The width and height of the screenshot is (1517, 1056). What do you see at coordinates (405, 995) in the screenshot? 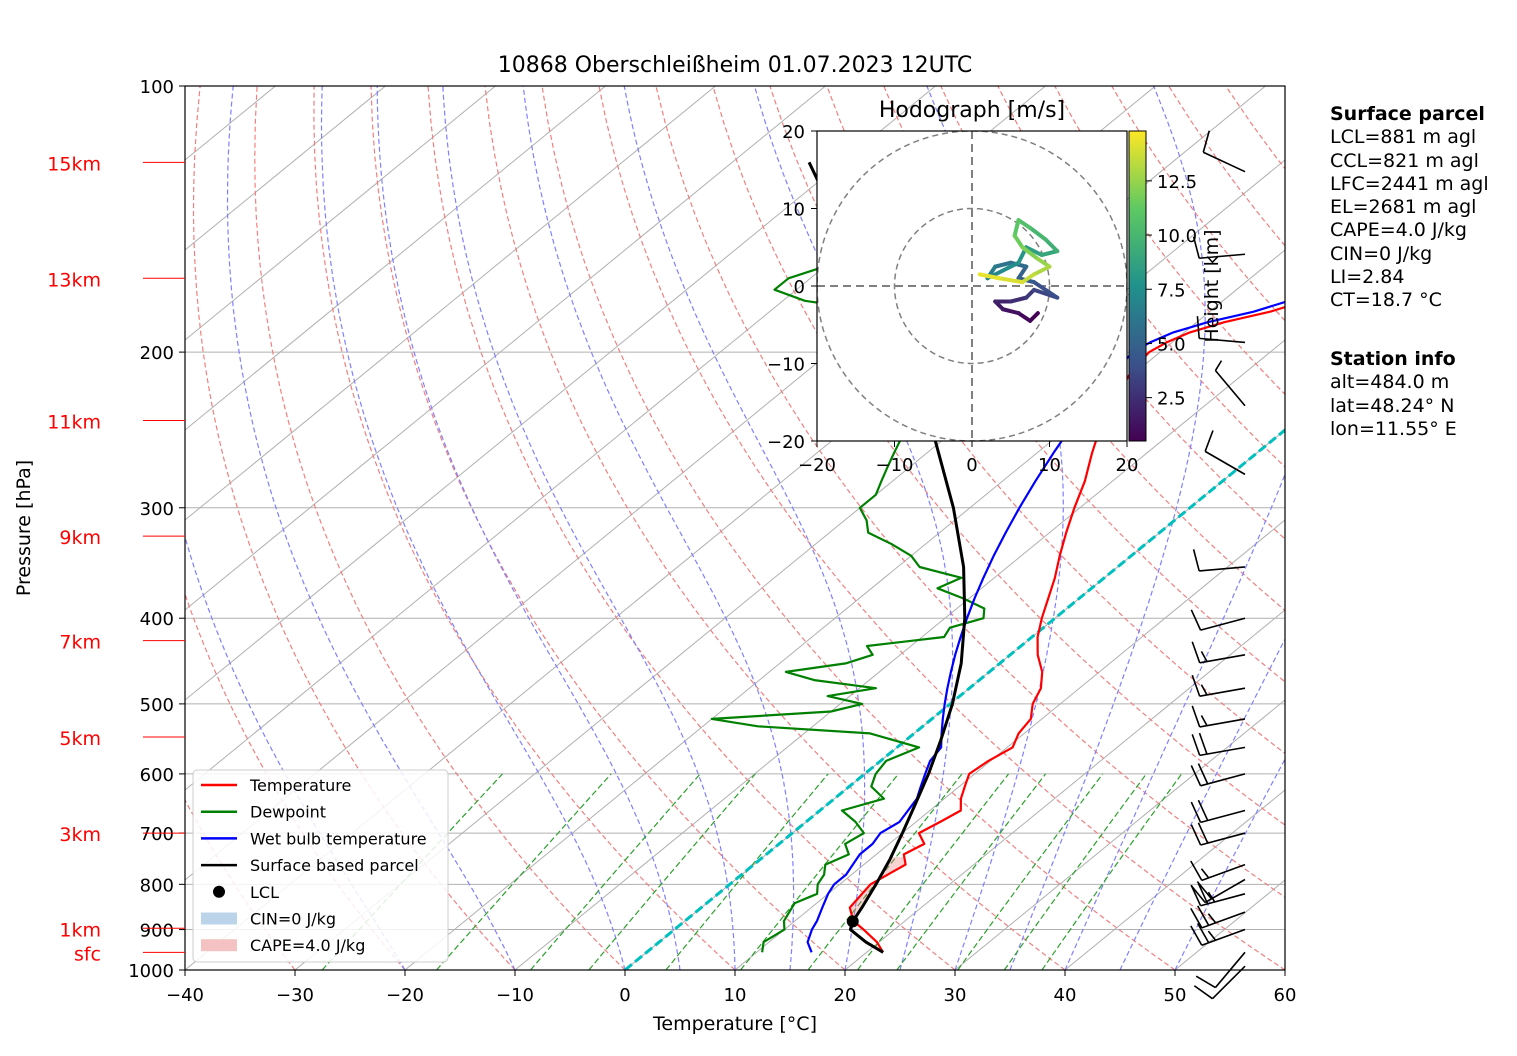
I see `x-tick-label: −20` at bounding box center [405, 995].